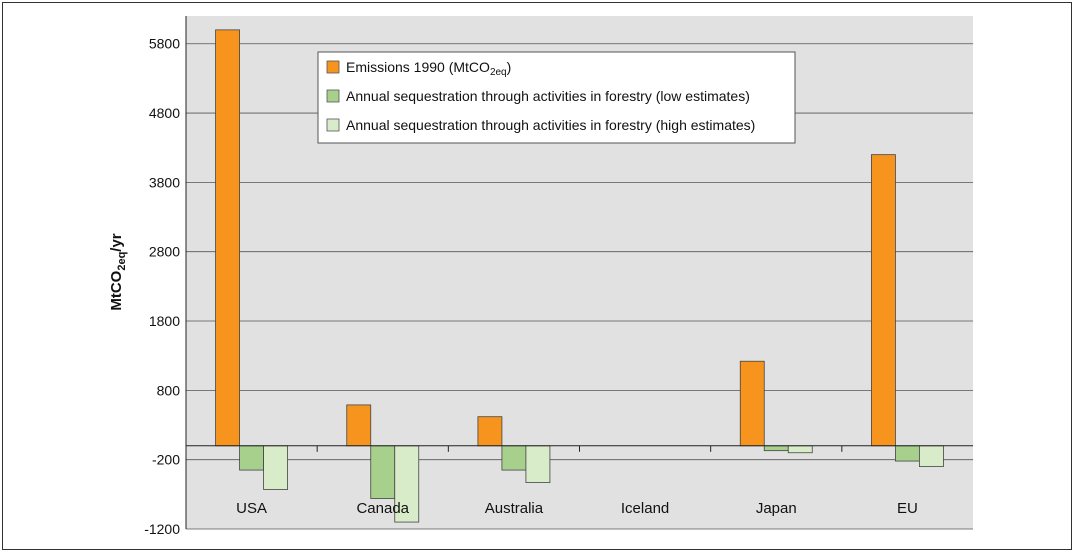 The height and width of the screenshot is (554, 1077). I want to click on legend-label-emissions-suffix: ), so click(509, 67).